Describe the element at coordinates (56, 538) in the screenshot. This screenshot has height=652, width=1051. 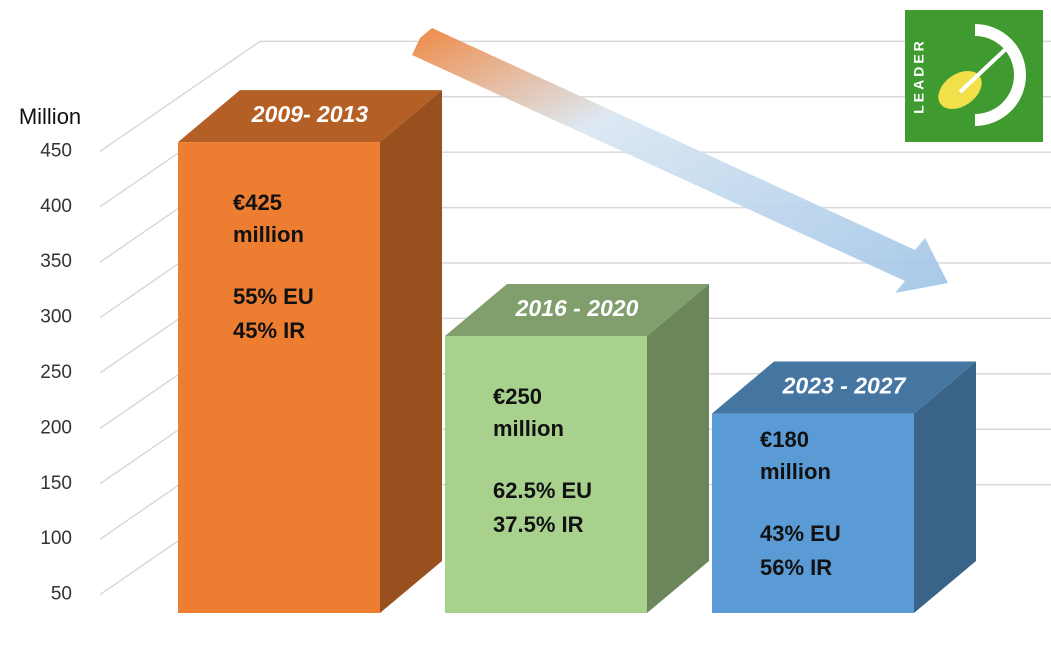
I see `y-tick-label: 100` at that location.